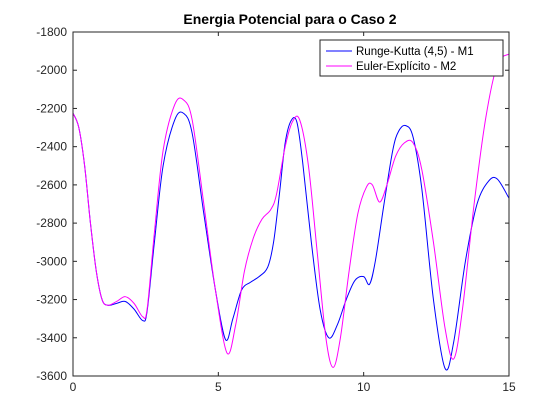  I want to click on y-tick-label: -2400, so click(51, 147).